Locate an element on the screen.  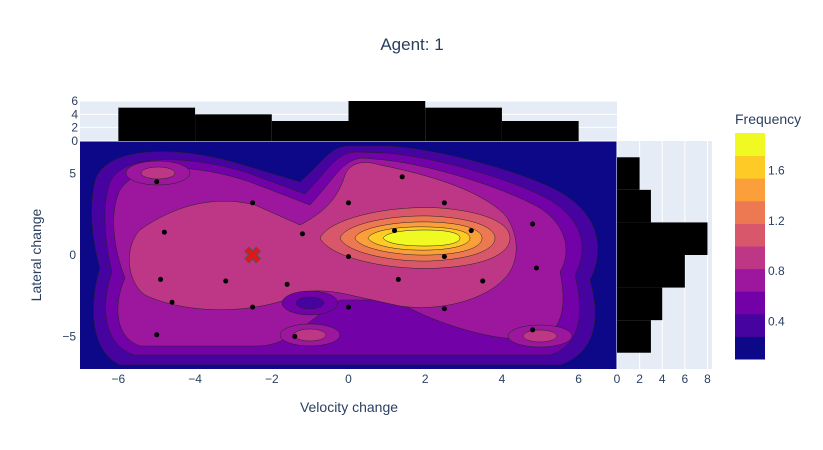
marker-layer is located at coordinates (253, 255).